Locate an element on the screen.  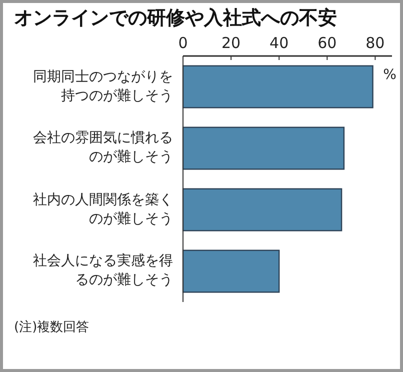
x-tick-label: 40 is located at coordinates (279, 43).